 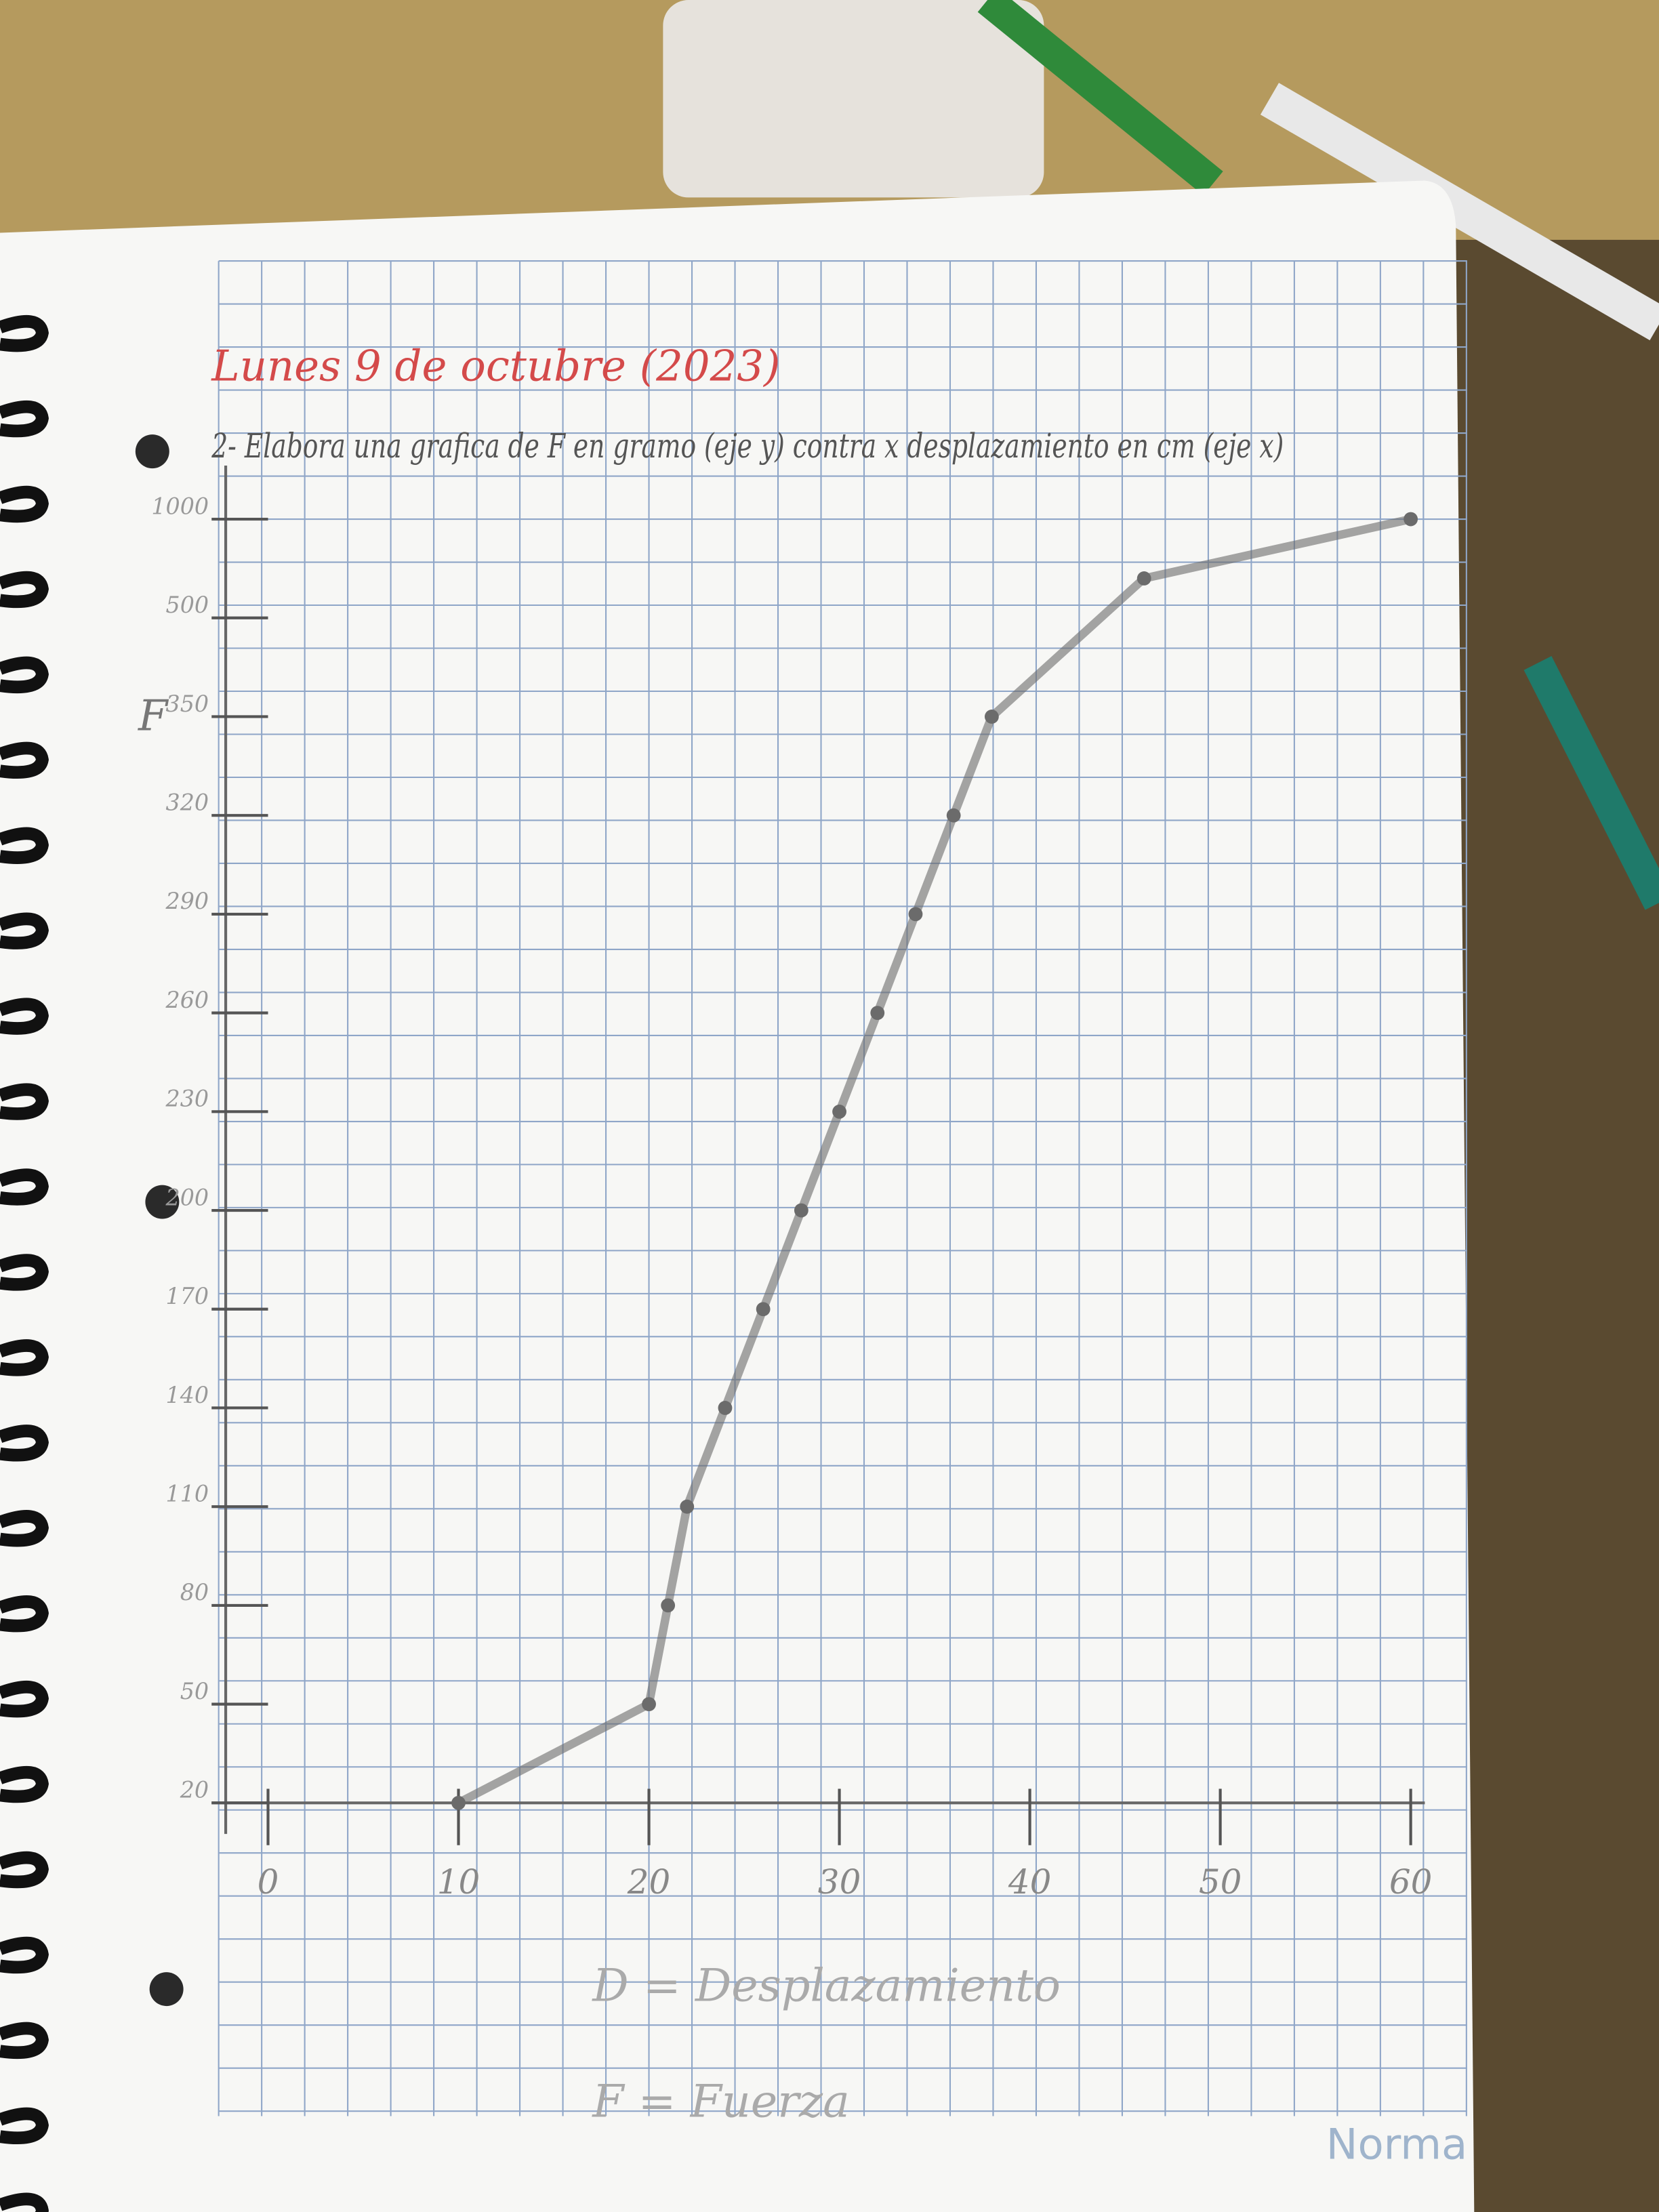 I want to click on y-tick-label: 1000, so click(x=180, y=506).